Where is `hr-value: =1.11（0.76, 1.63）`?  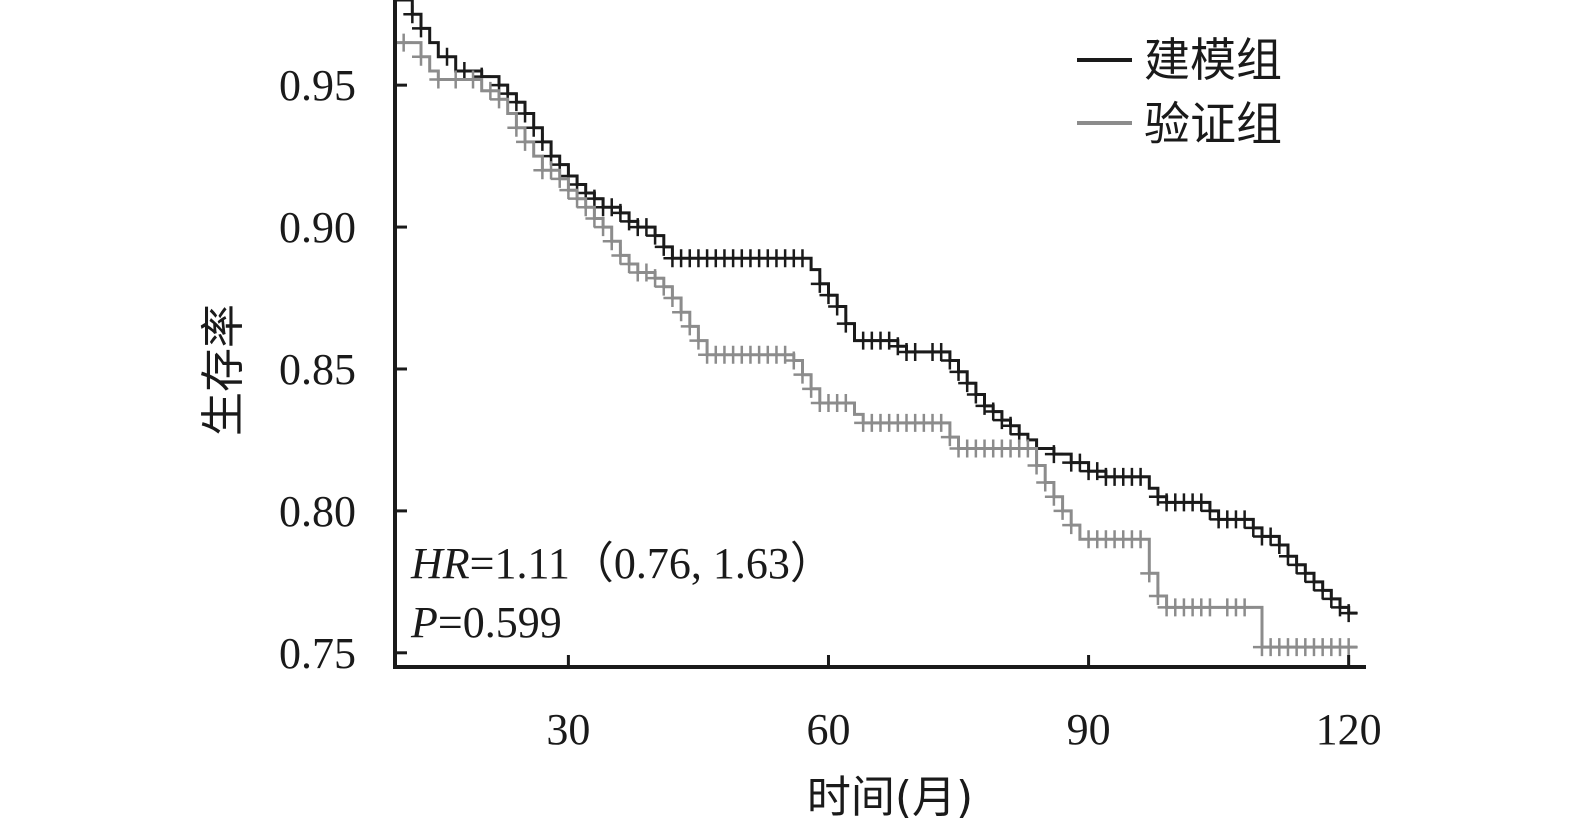
hr-value: =1.11（0.76, 1.63） is located at coordinates (652, 563).